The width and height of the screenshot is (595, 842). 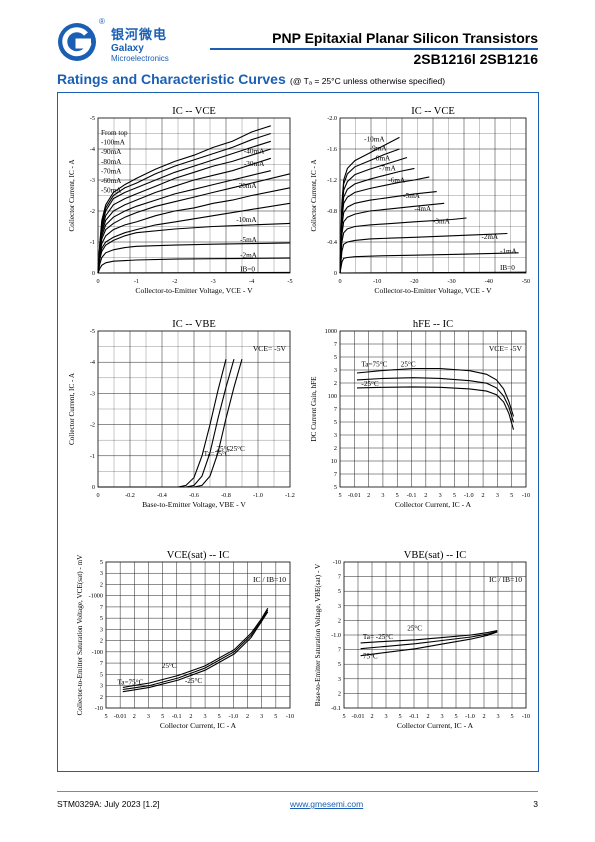 What do you see at coordinates (213, 281) in the screenshot?
I see `x-tick-label: -3` at bounding box center [213, 281].